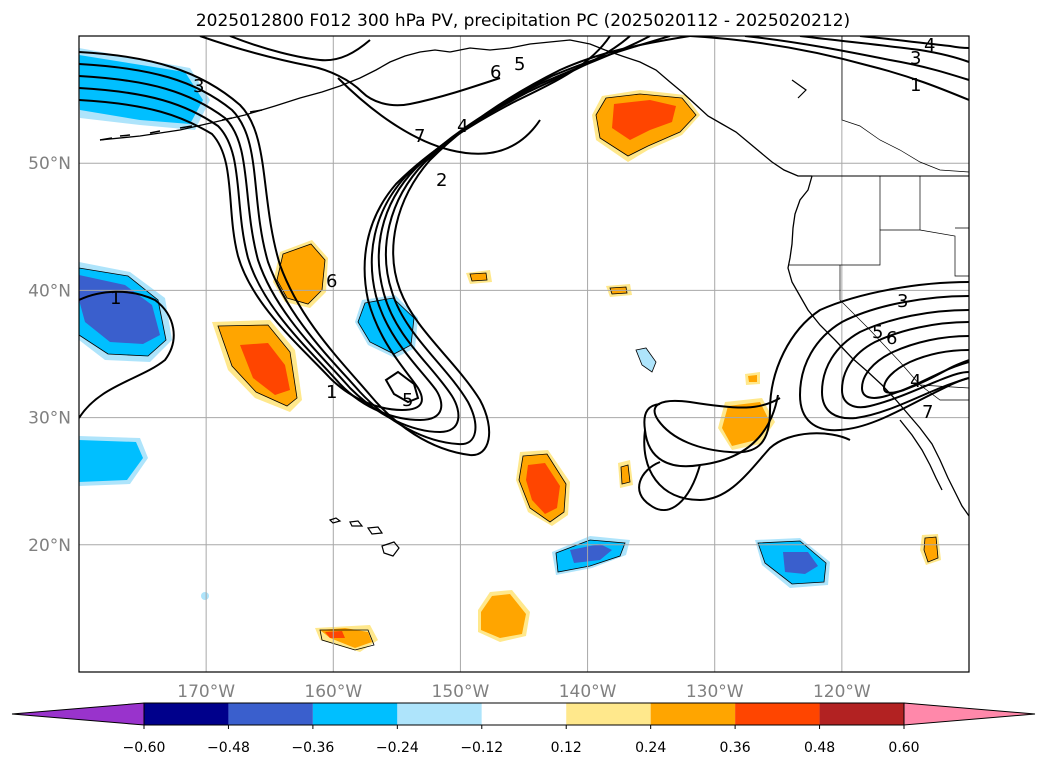  Describe the element at coordinates (591, 555) in the screenshot. I see `shade-blob-blue-20n` at that location.